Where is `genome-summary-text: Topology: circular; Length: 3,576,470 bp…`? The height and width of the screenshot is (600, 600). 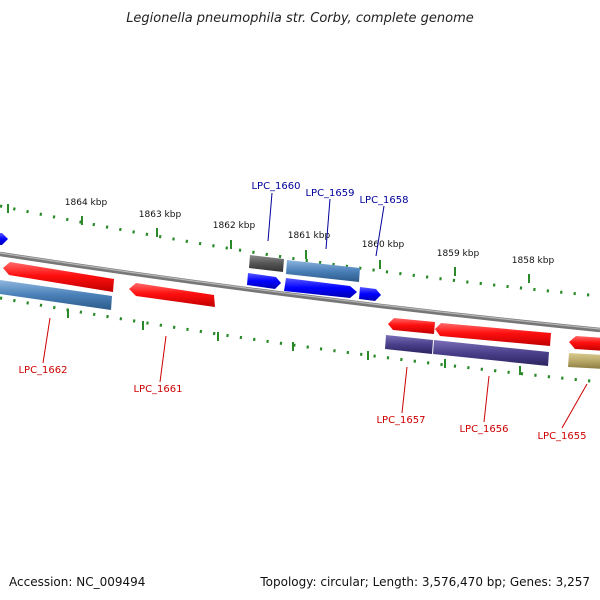
genome-summary-text: Topology: circular; Length: 3,576,470 bp… is located at coordinates (424, 582).